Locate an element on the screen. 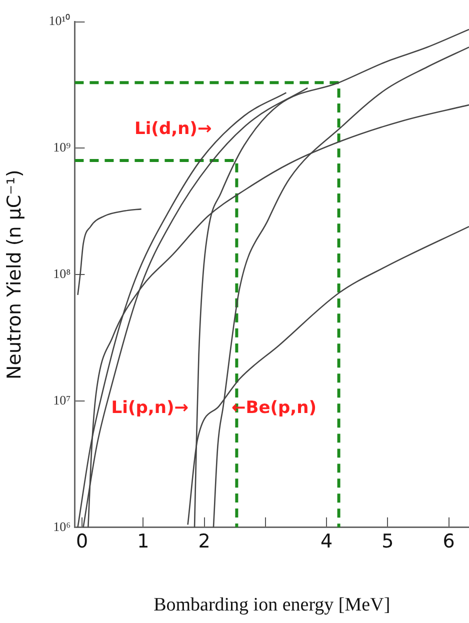  x-tick-label: 5 is located at coordinates (388, 541).